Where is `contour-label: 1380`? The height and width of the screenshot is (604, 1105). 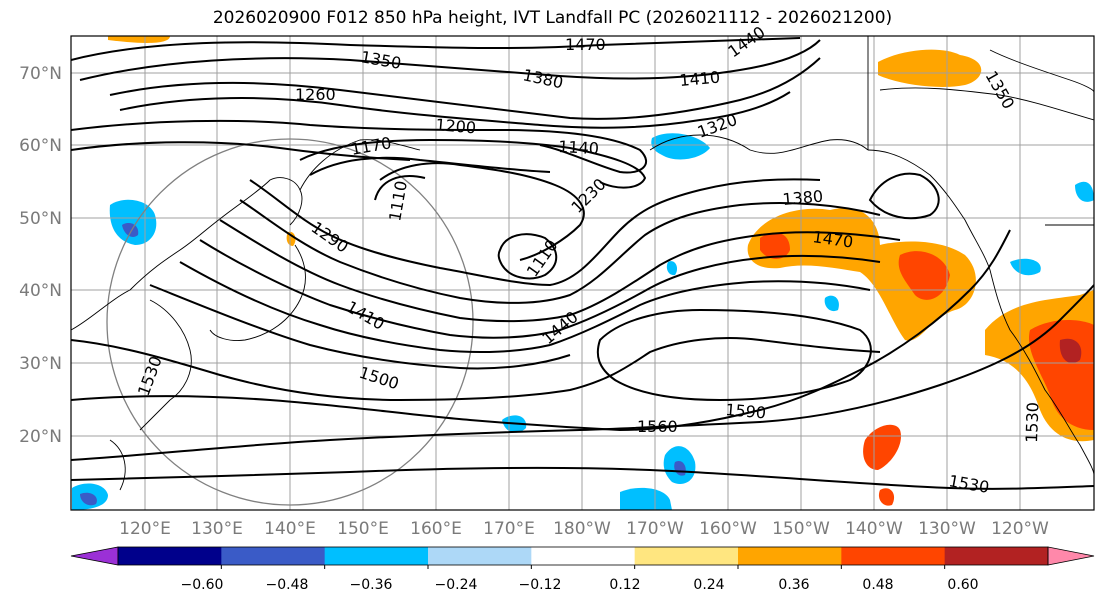 contour-label: 1380 is located at coordinates (803, 198).